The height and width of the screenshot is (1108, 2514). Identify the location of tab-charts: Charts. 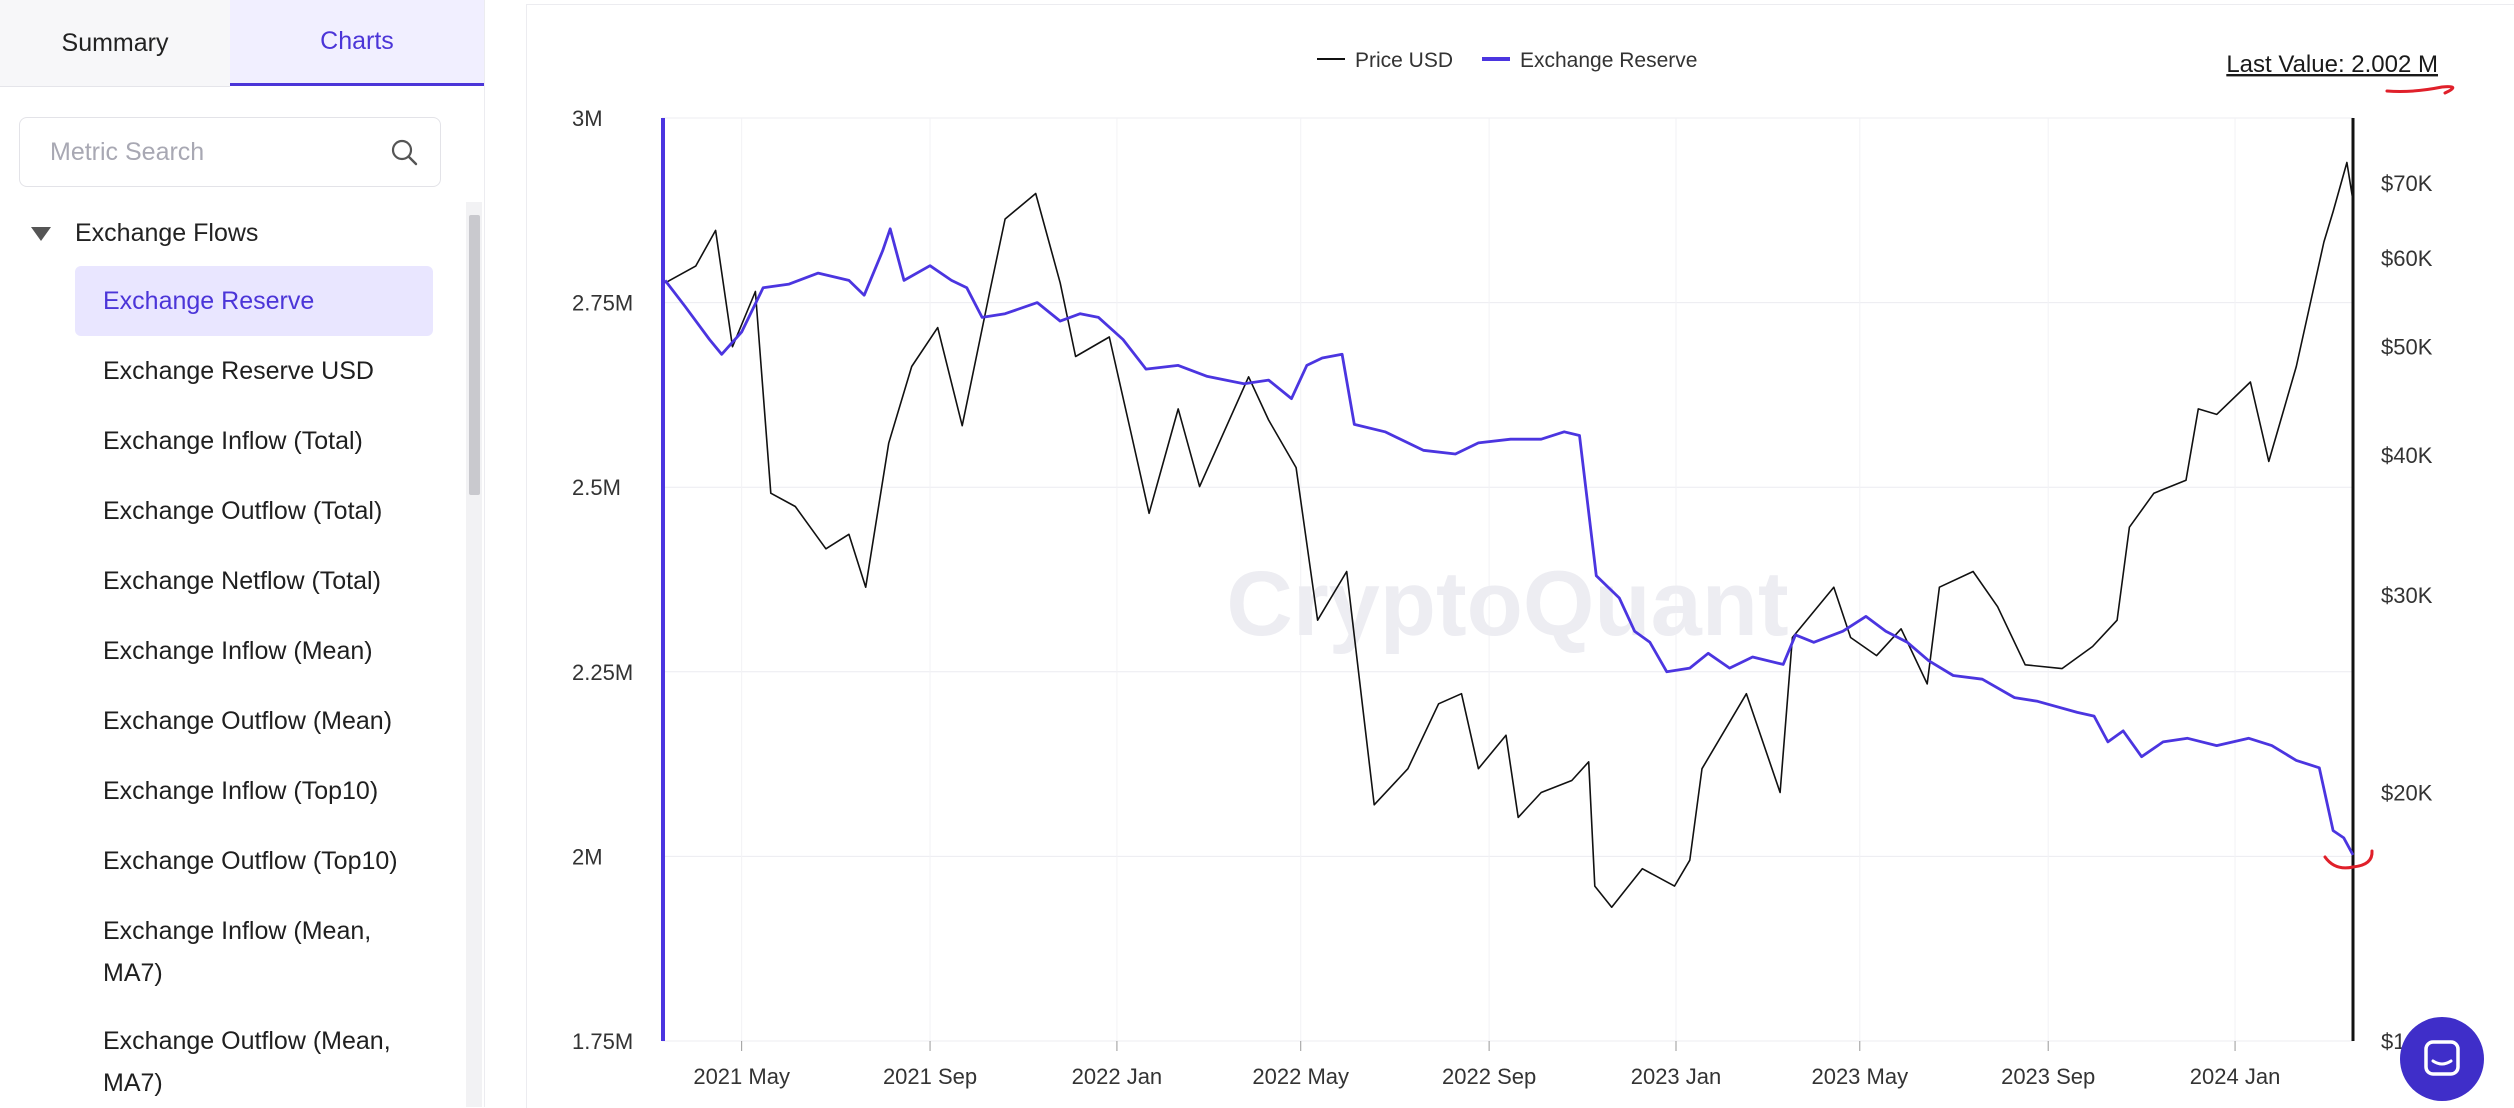
(357, 43).